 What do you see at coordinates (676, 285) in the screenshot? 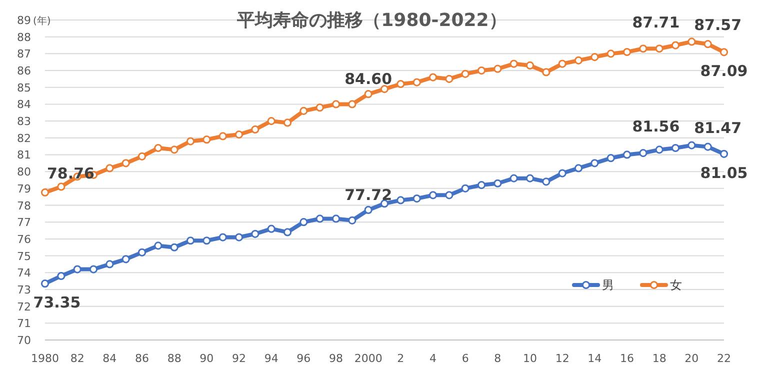
I see `legend-label: 女` at bounding box center [676, 285].